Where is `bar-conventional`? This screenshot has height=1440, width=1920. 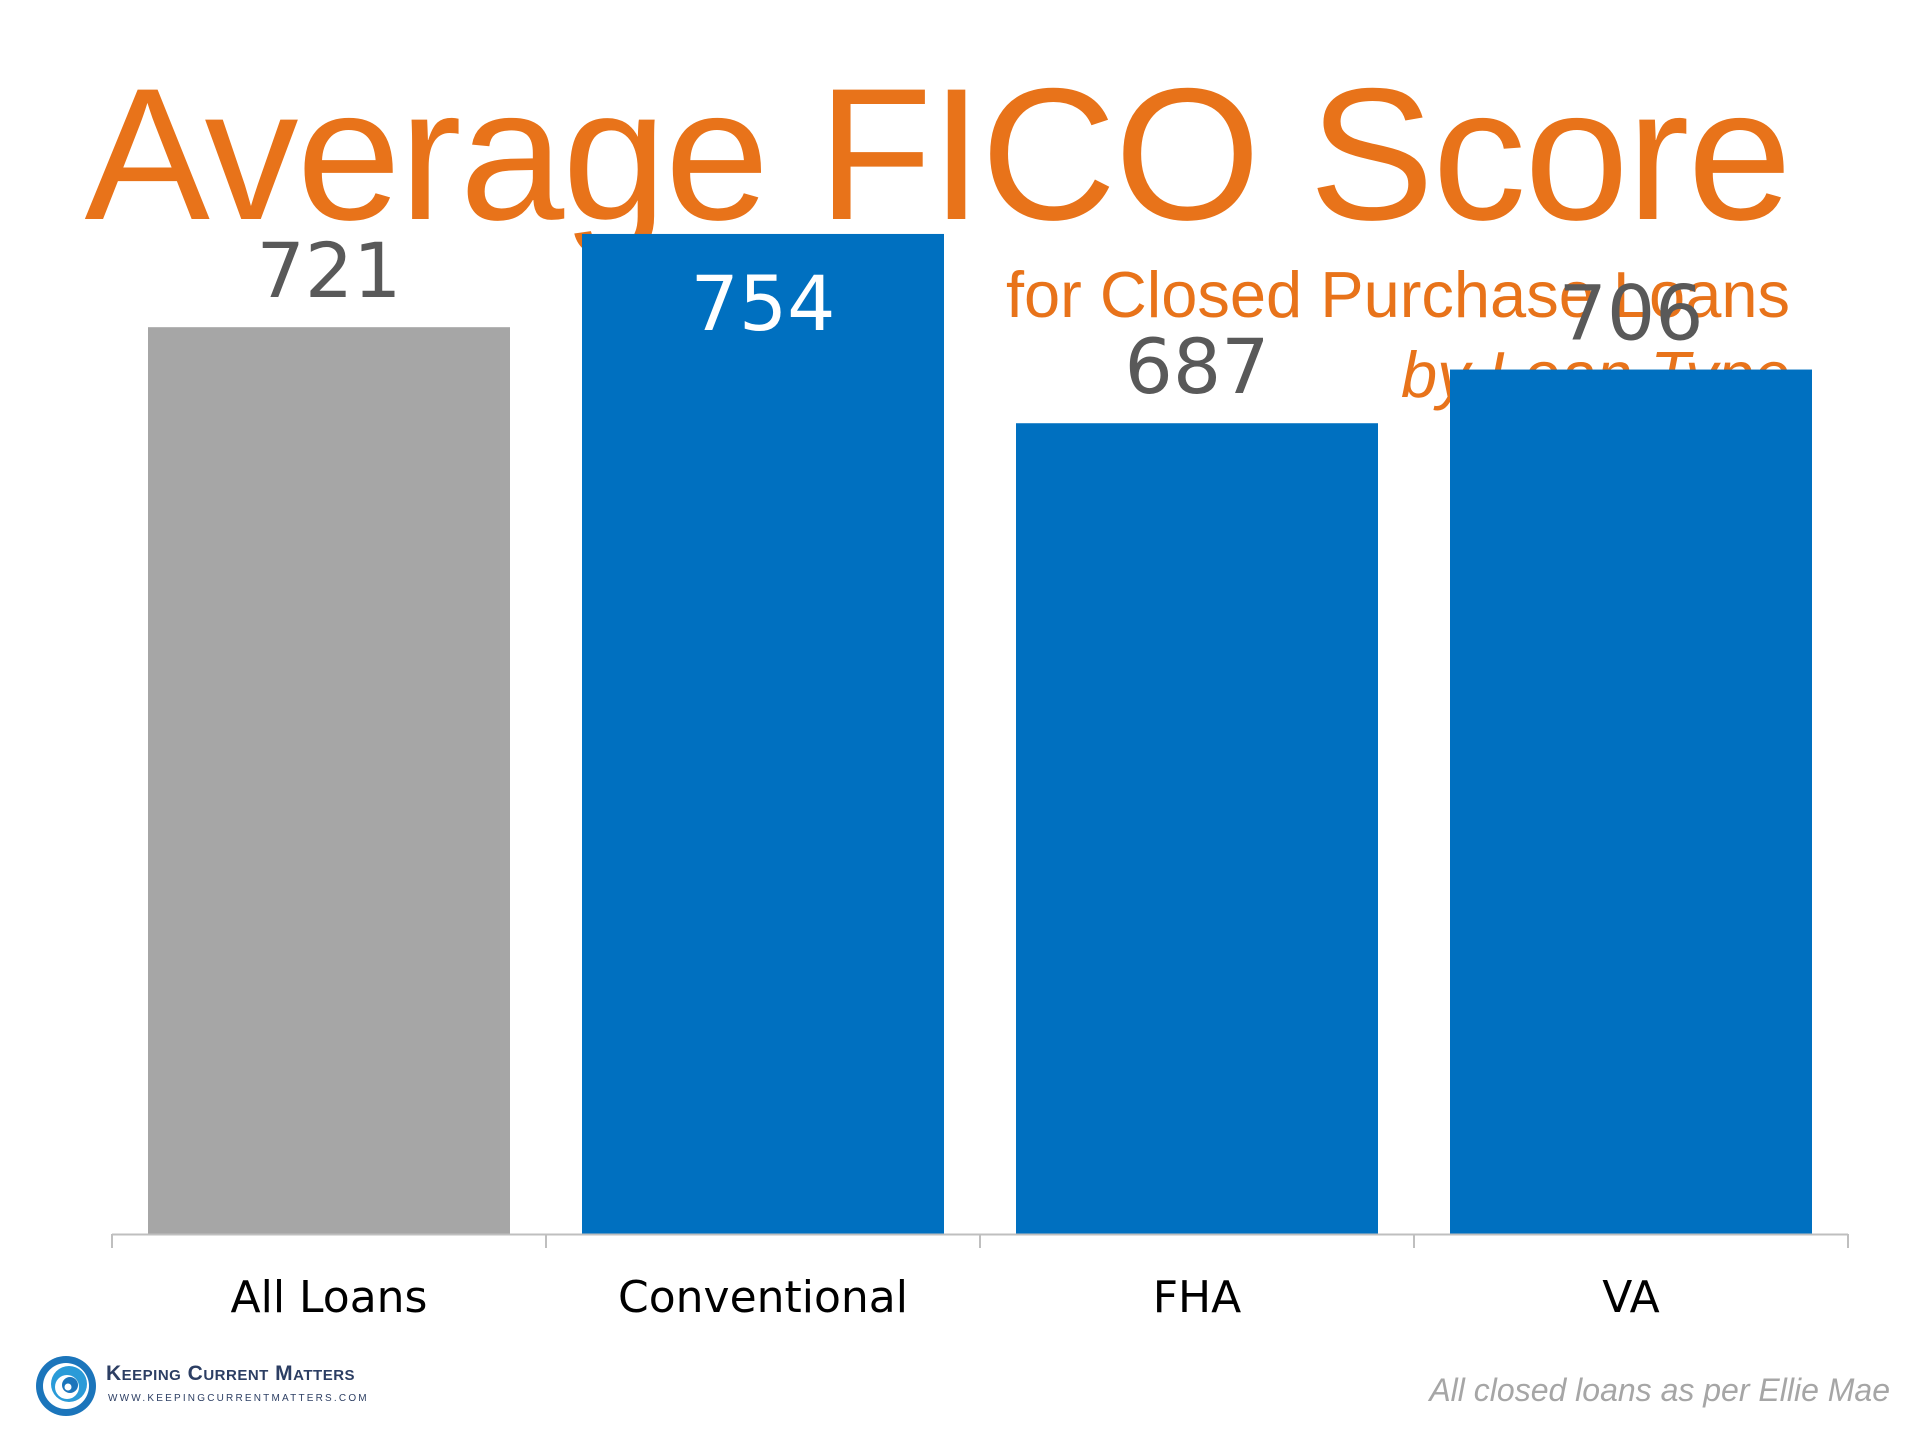 bar-conventional is located at coordinates (763, 733).